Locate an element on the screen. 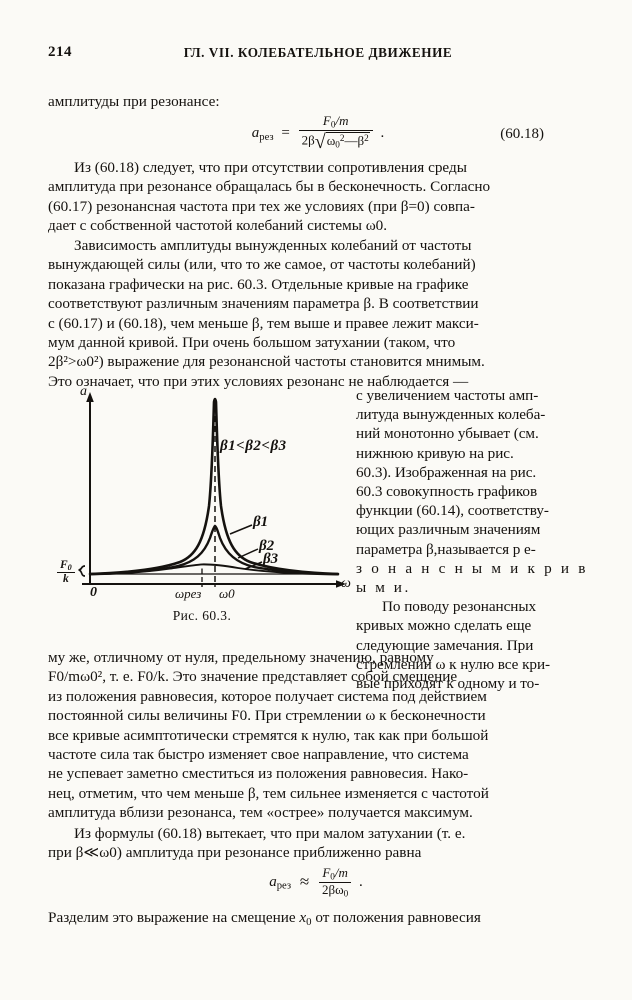 Image resolution: width=632 pixels, height=1000 pixels. leader-beta1 is located at coordinates (241, 529).